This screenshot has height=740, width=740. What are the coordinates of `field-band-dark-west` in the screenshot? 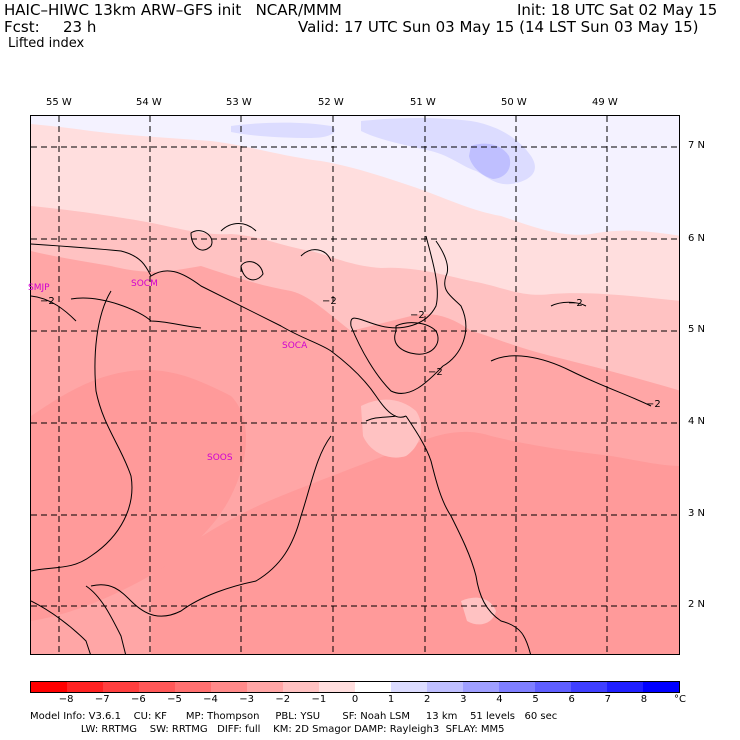 It's located at (138, 495).